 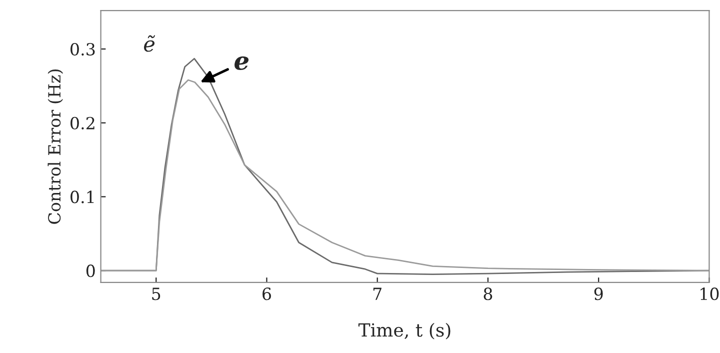 What do you see at coordinates (156, 294) in the screenshot?
I see `x-tick-label: 5` at bounding box center [156, 294].